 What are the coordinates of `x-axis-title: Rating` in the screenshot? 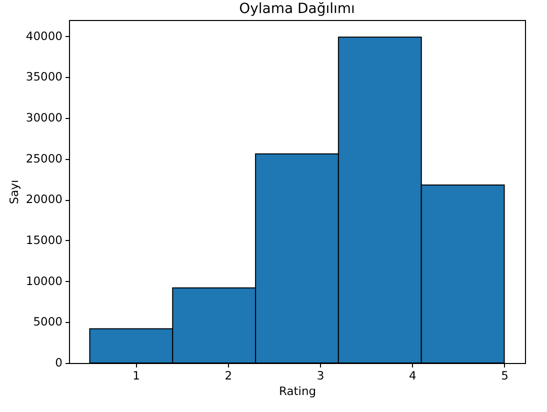 It's located at (297, 391).